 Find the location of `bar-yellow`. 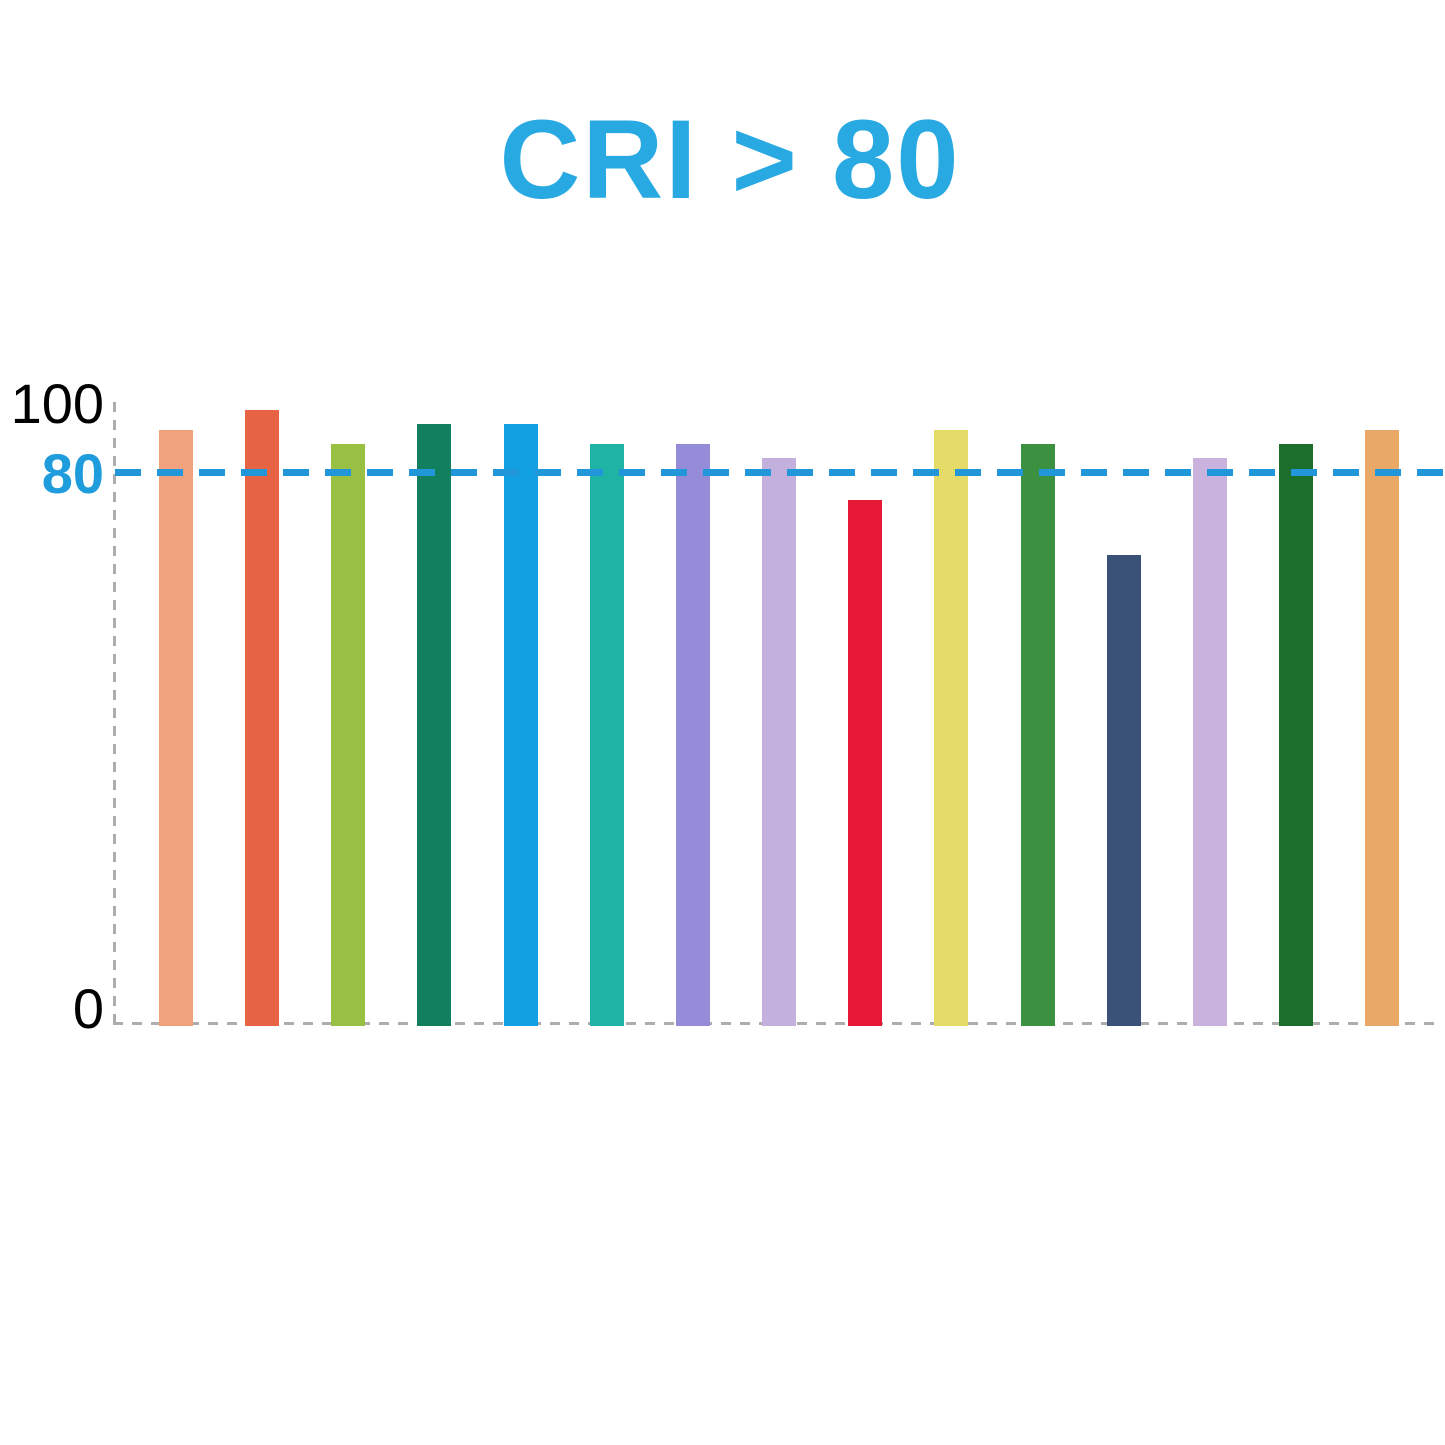

bar-yellow is located at coordinates (951, 728).